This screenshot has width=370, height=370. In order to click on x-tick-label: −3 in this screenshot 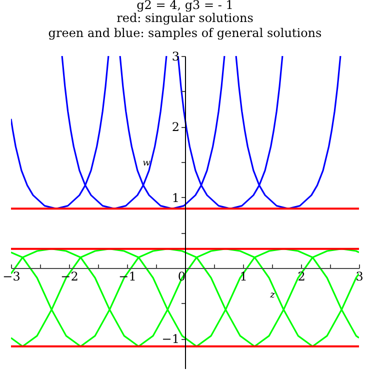, I will do `click(11, 276)`.